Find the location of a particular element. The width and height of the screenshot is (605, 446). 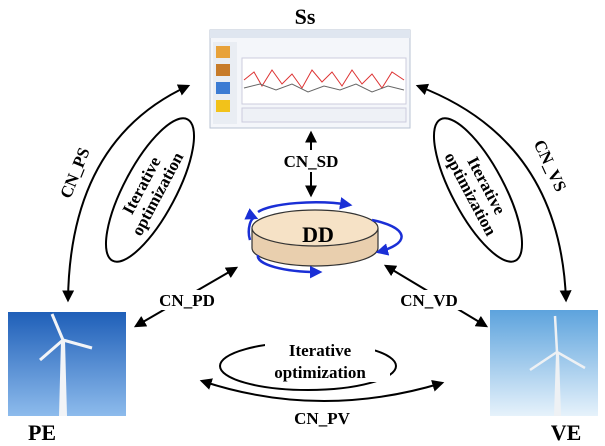

edge-label: CN_PD is located at coordinates (187, 300).